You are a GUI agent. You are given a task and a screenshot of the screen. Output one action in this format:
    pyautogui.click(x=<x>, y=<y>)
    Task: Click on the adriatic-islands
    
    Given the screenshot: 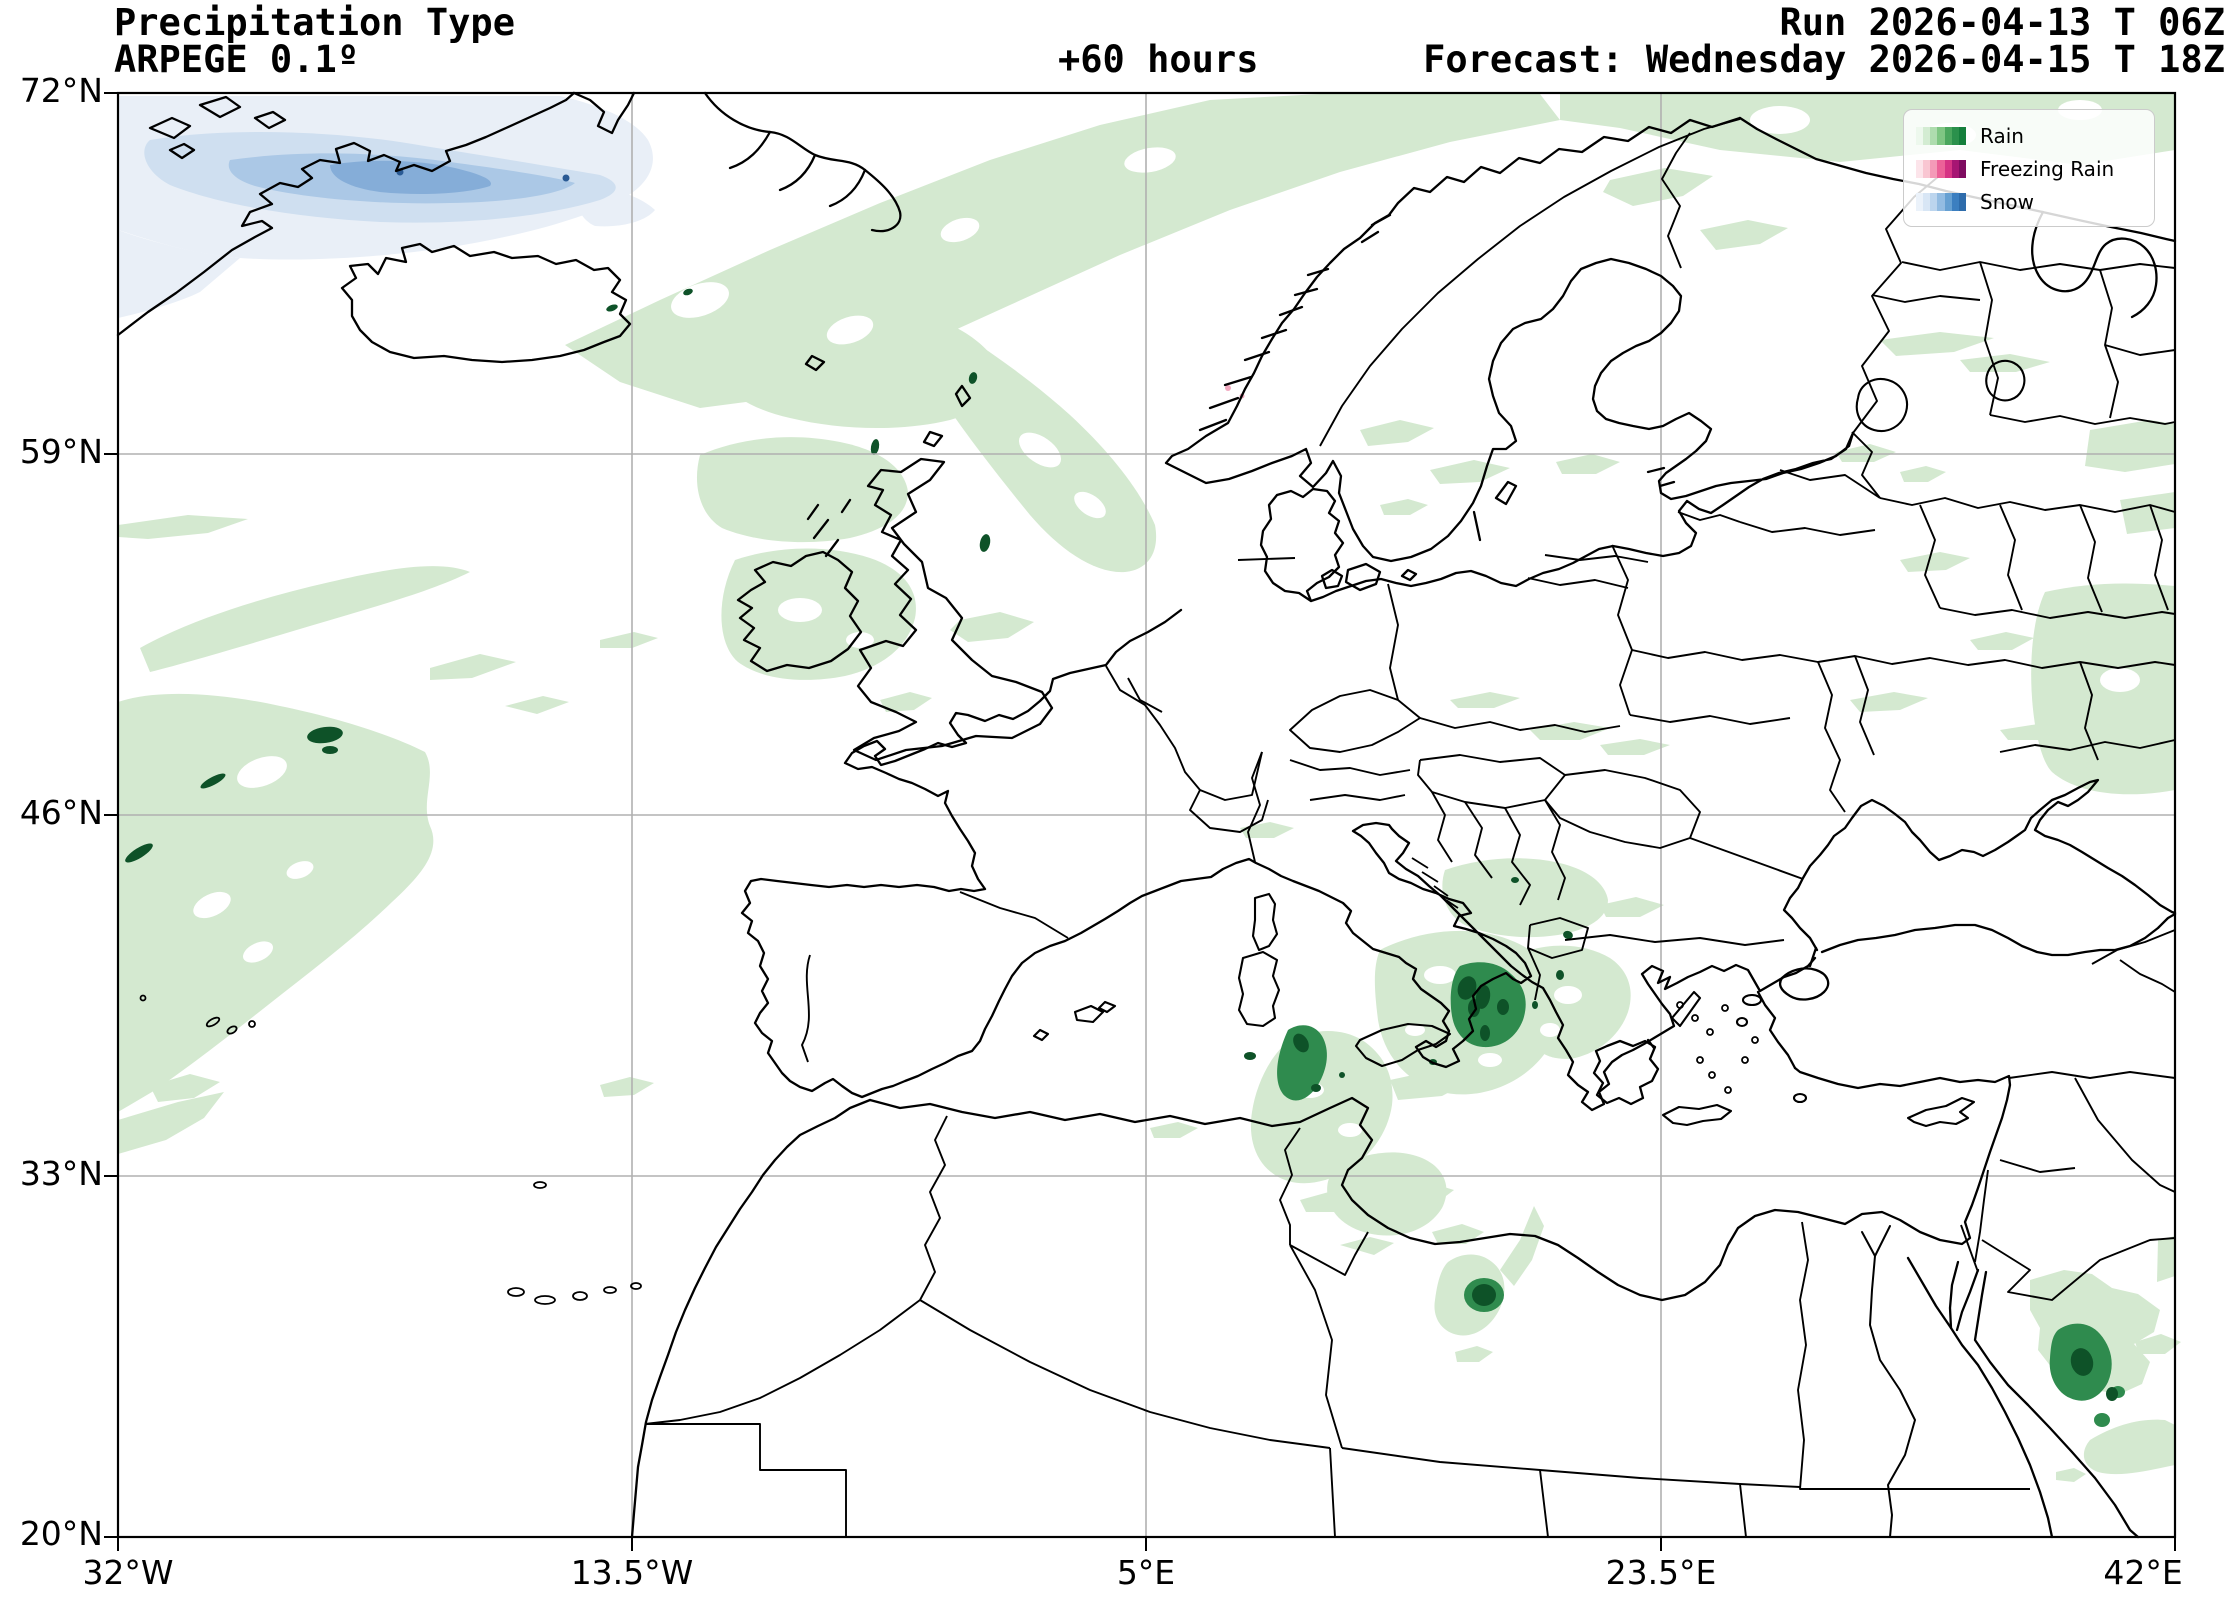 What is the action you would take?
    pyautogui.click(x=1435, y=883)
    